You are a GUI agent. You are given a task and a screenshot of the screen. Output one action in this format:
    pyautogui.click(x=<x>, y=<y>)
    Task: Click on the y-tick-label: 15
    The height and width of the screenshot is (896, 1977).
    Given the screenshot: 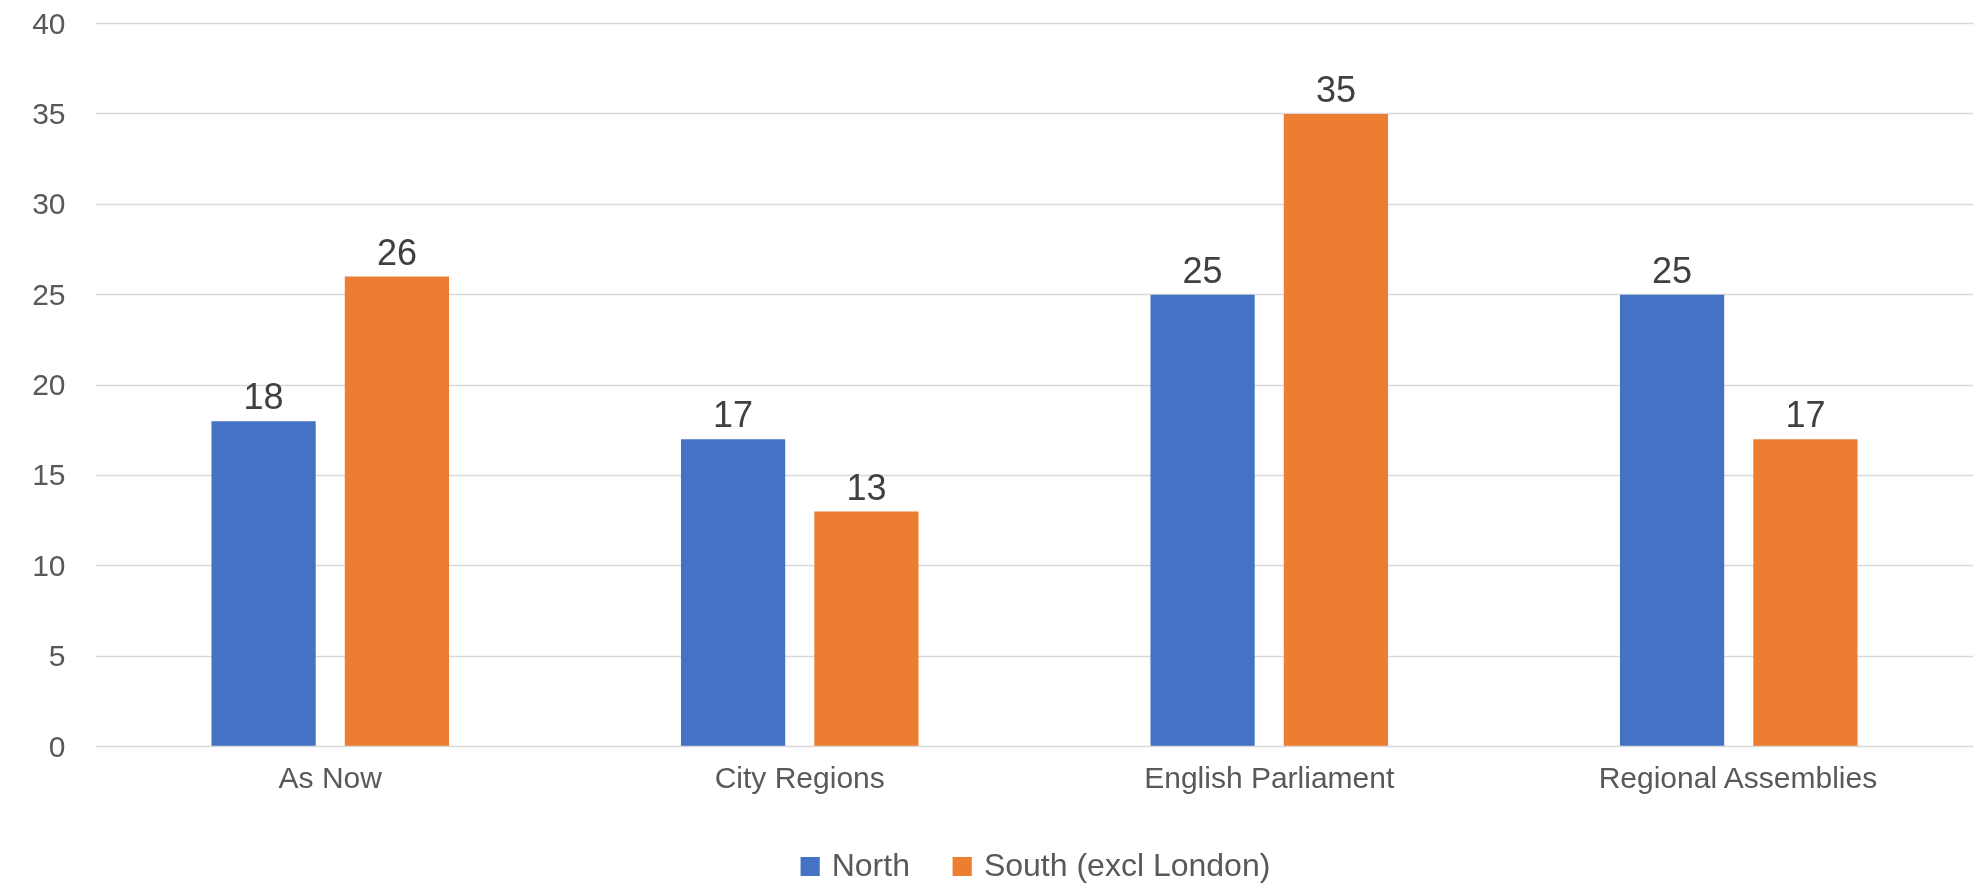 What is the action you would take?
    pyautogui.click(x=49, y=475)
    